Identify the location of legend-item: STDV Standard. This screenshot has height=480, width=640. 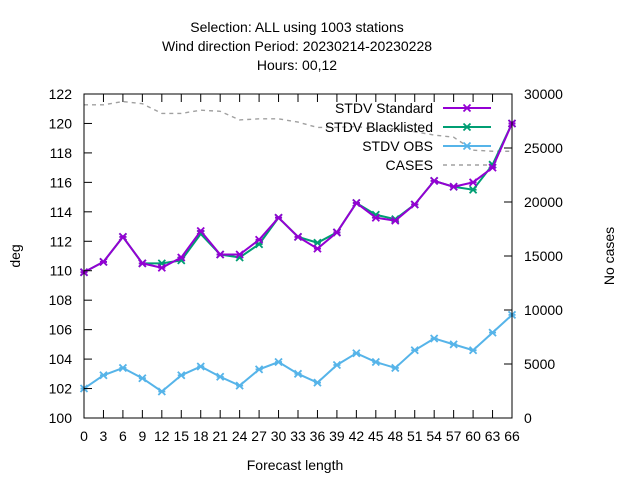
(413, 108).